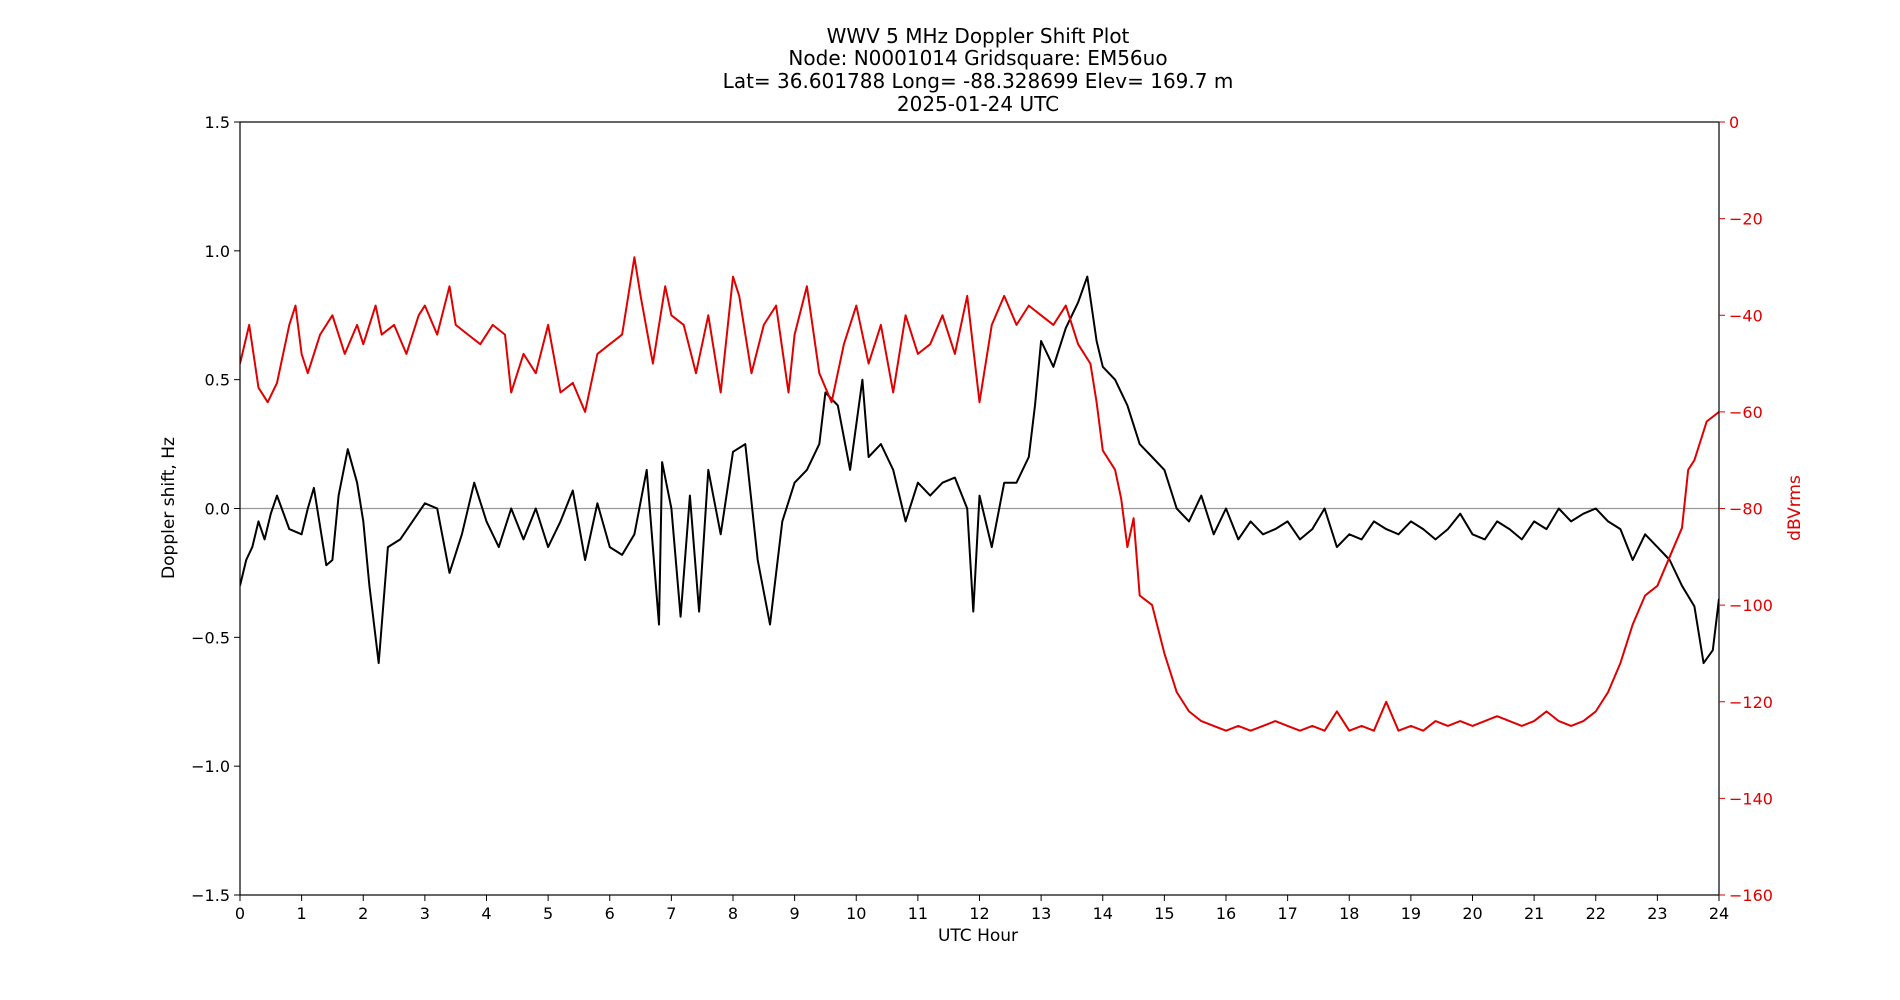  Describe the element at coordinates (486, 913) in the screenshot. I see `x-tick-label: 4` at that location.